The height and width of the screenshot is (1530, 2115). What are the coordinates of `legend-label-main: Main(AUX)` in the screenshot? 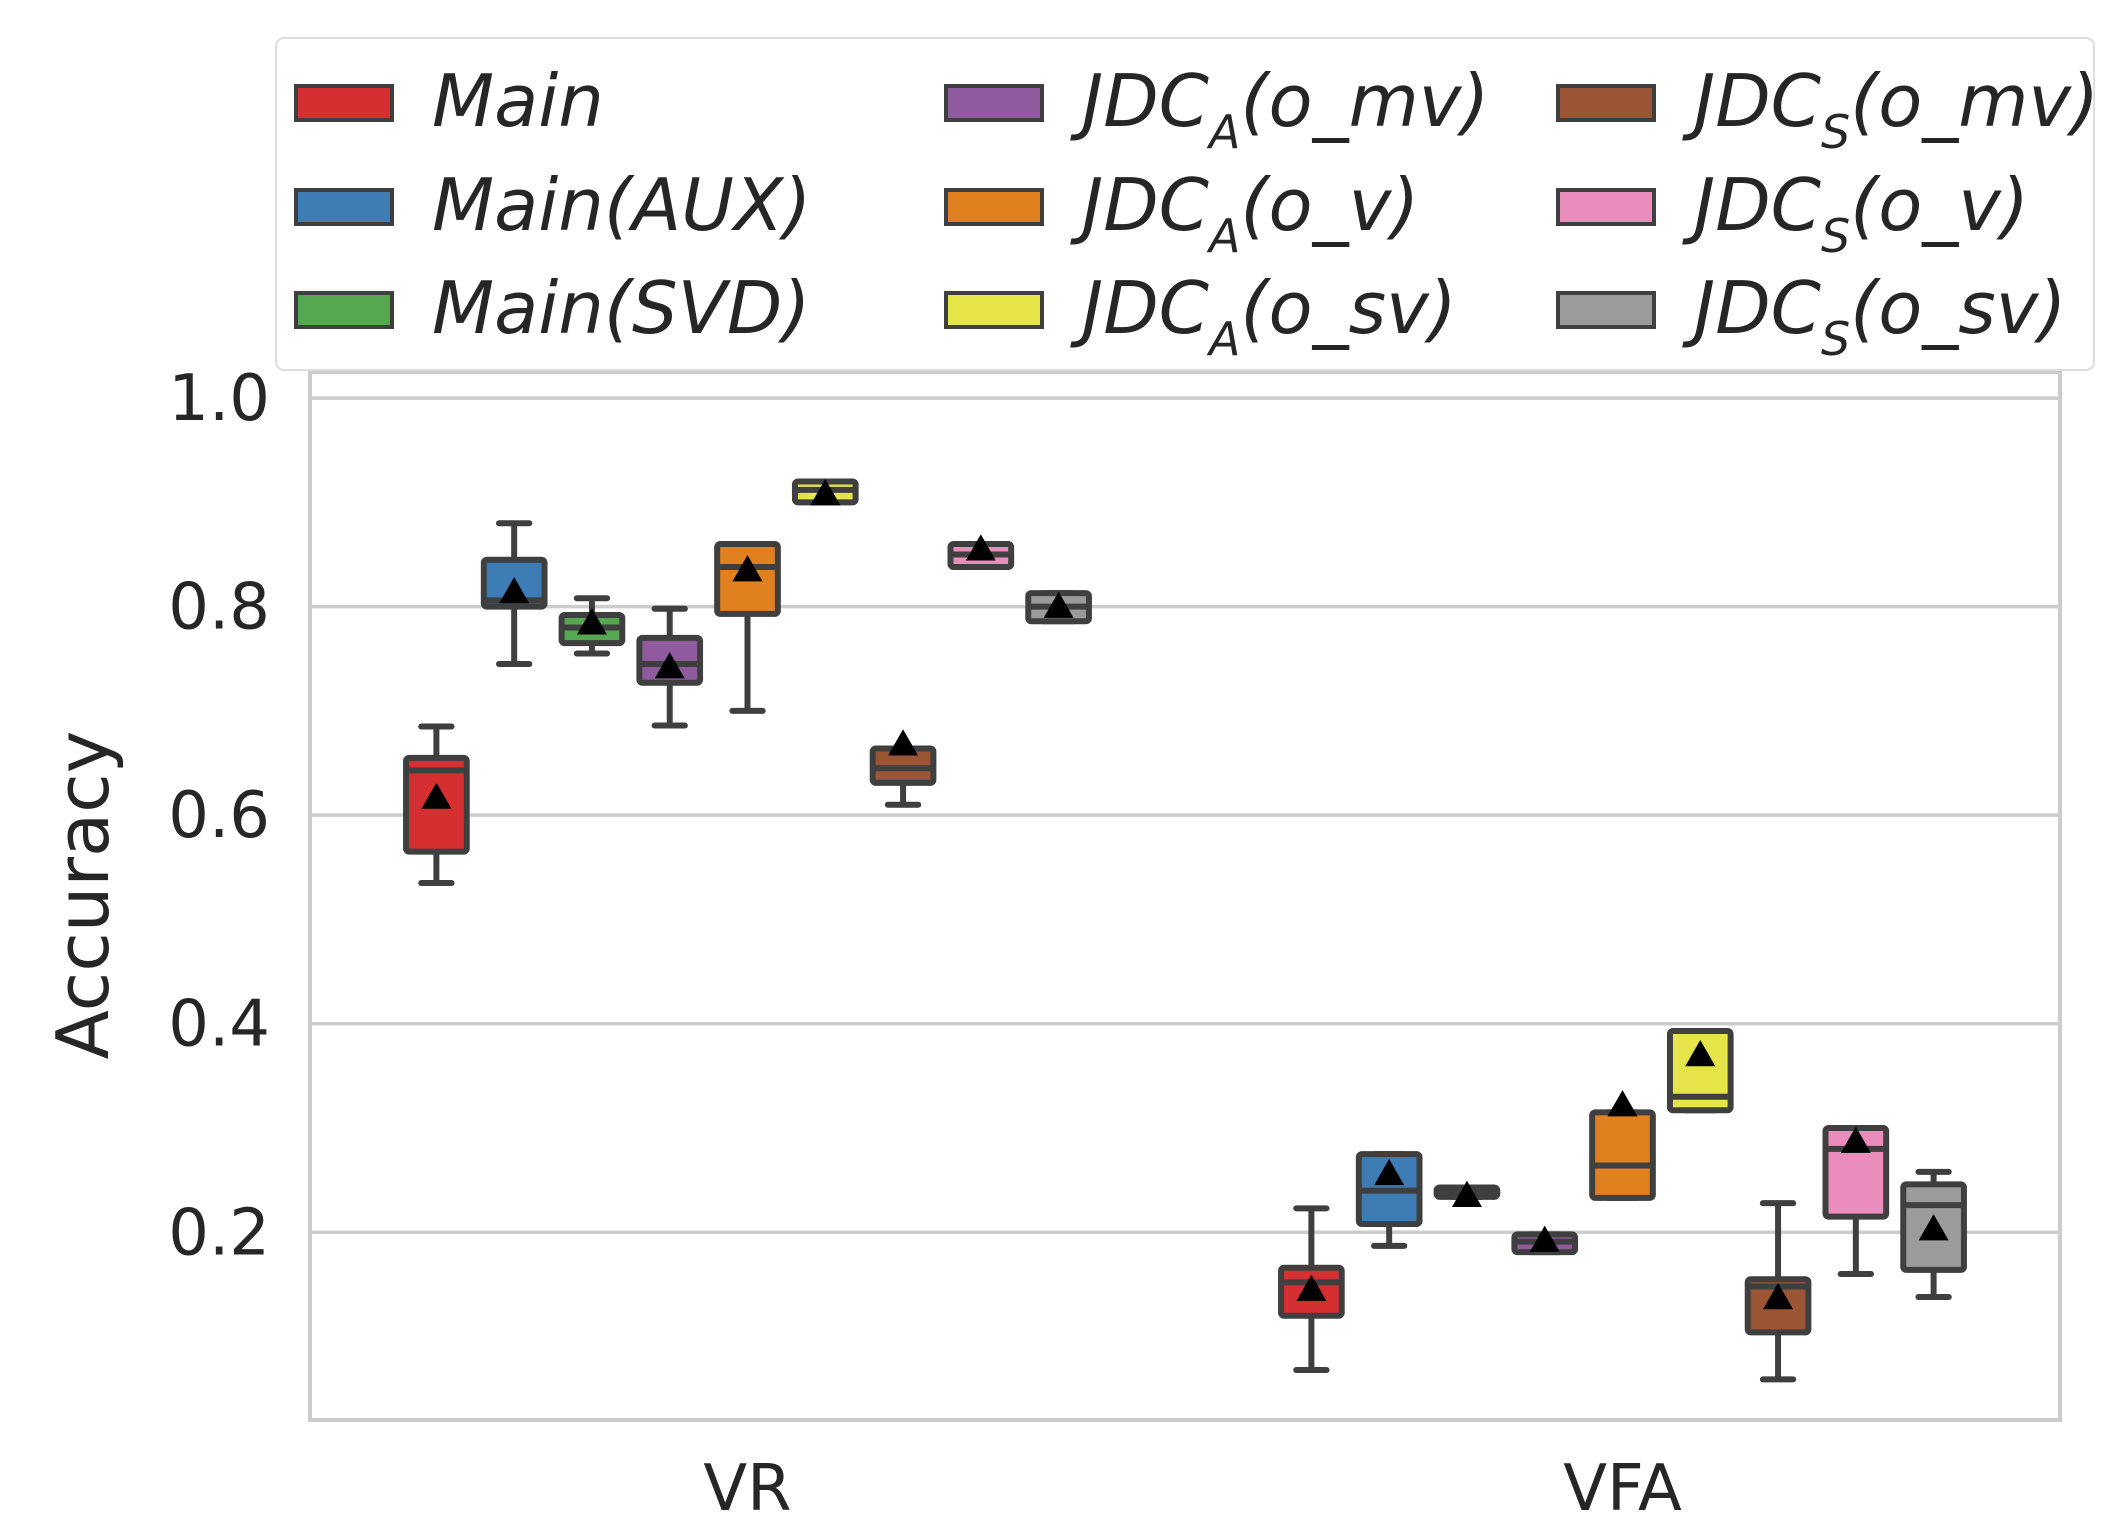 It's located at (621, 205).